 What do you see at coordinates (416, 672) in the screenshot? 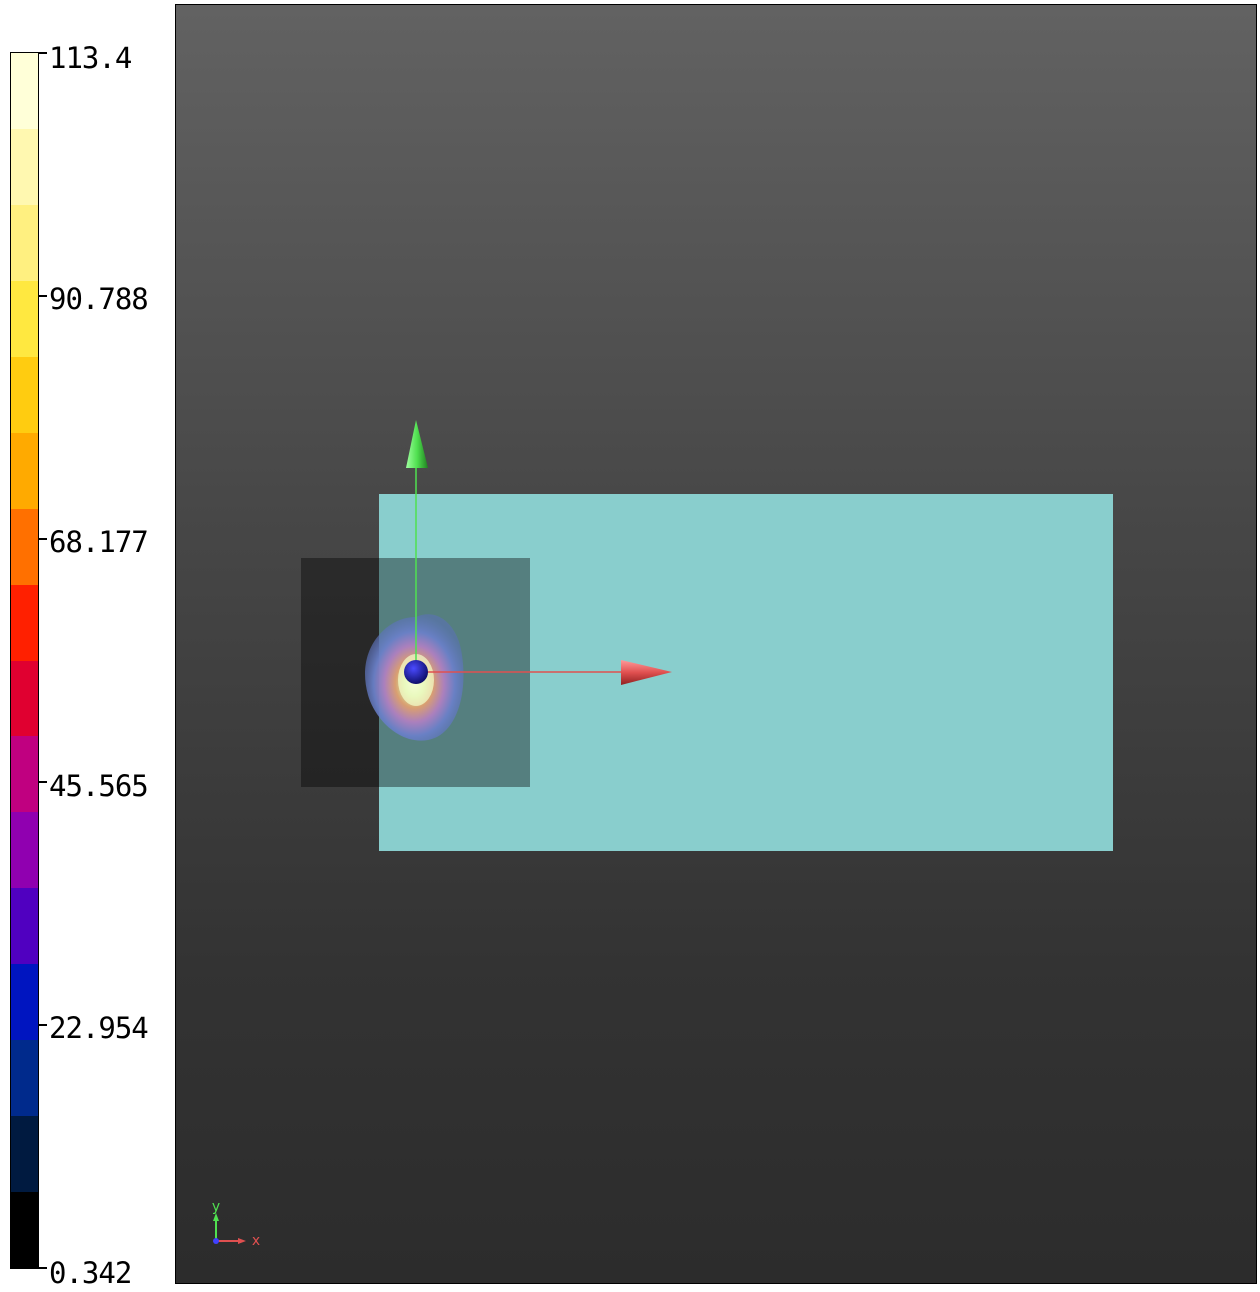
I see `origin-sphere-icon` at bounding box center [416, 672].